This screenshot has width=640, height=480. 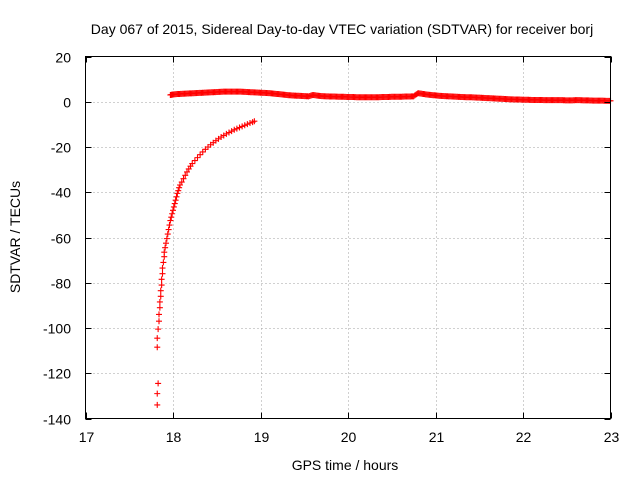 What do you see at coordinates (61, 284) in the screenshot?
I see `y-tick-label: -80` at bounding box center [61, 284].